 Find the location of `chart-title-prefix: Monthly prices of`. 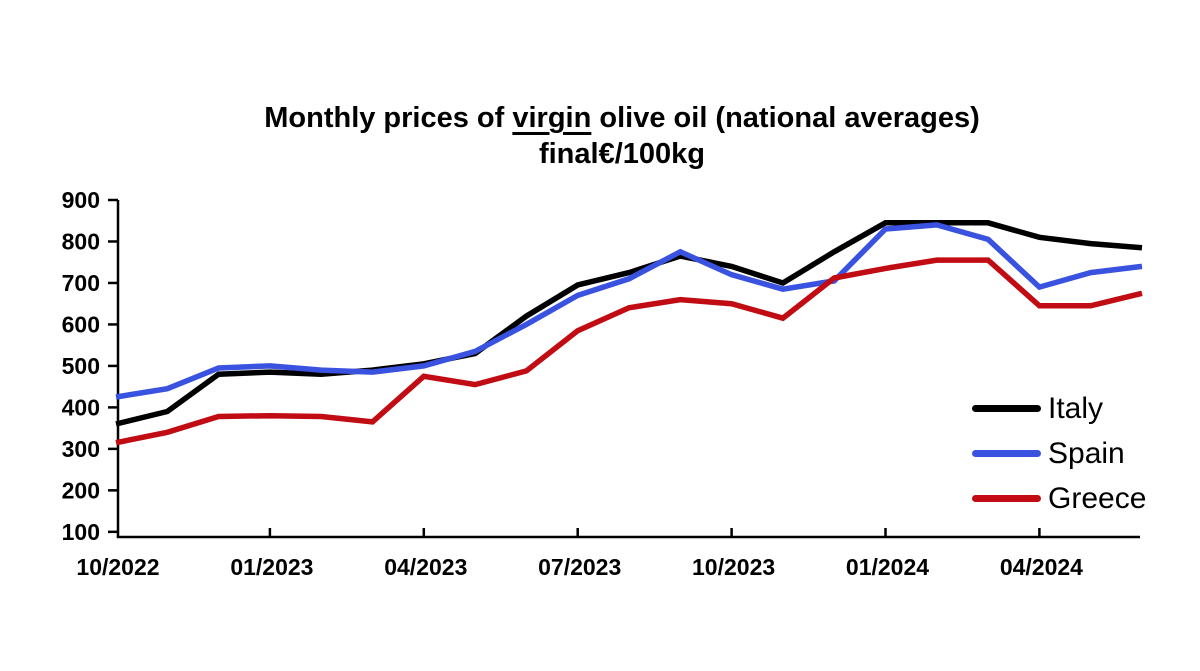

chart-title-prefix: Monthly prices of is located at coordinates (388, 118).